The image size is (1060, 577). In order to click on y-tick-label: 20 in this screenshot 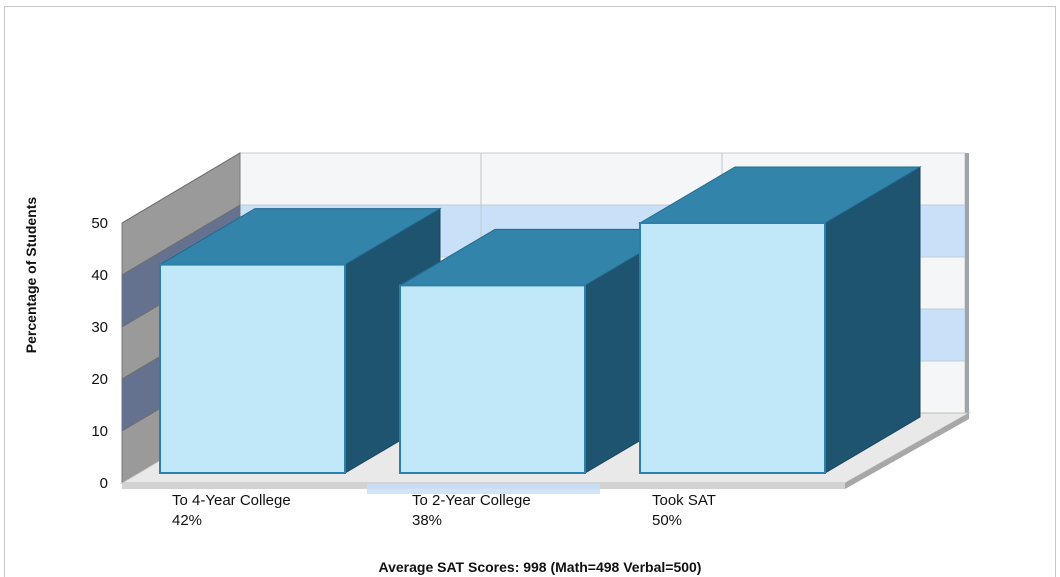, I will do `click(99, 379)`.